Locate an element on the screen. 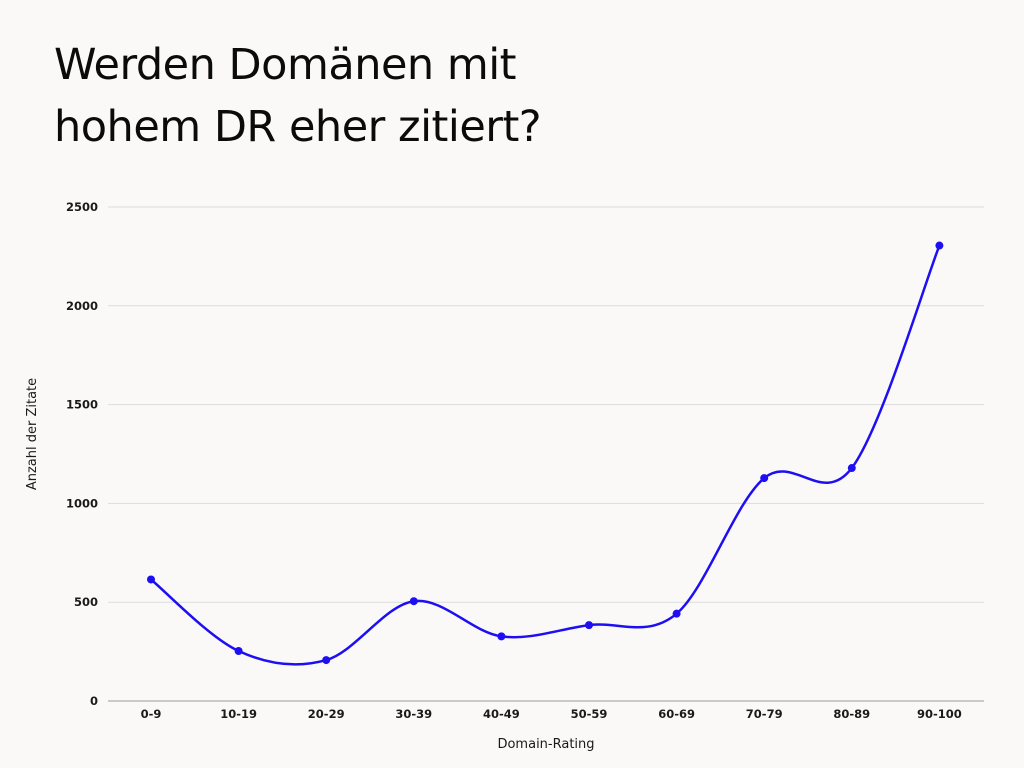 The width and height of the screenshot is (1024, 768). chart-title-line-2: hohem DR eher zitiert? is located at coordinates (298, 127).